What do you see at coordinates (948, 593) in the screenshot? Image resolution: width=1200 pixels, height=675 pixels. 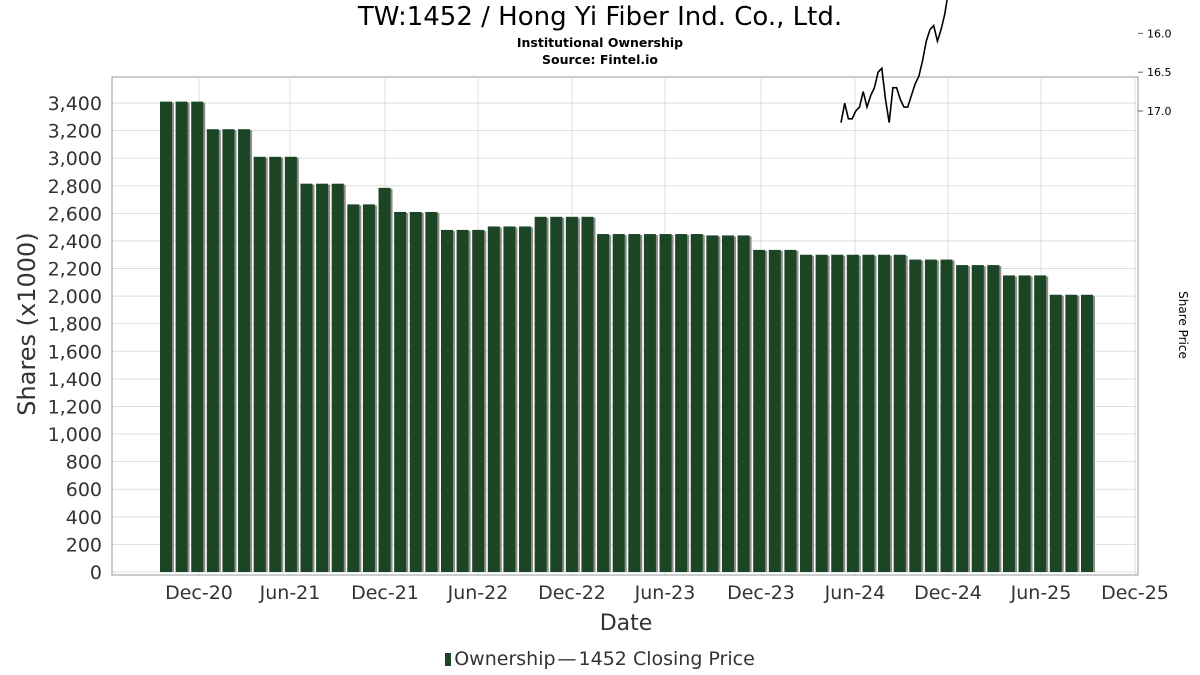 I see `x-tick-label: Dec-24` at bounding box center [948, 593].